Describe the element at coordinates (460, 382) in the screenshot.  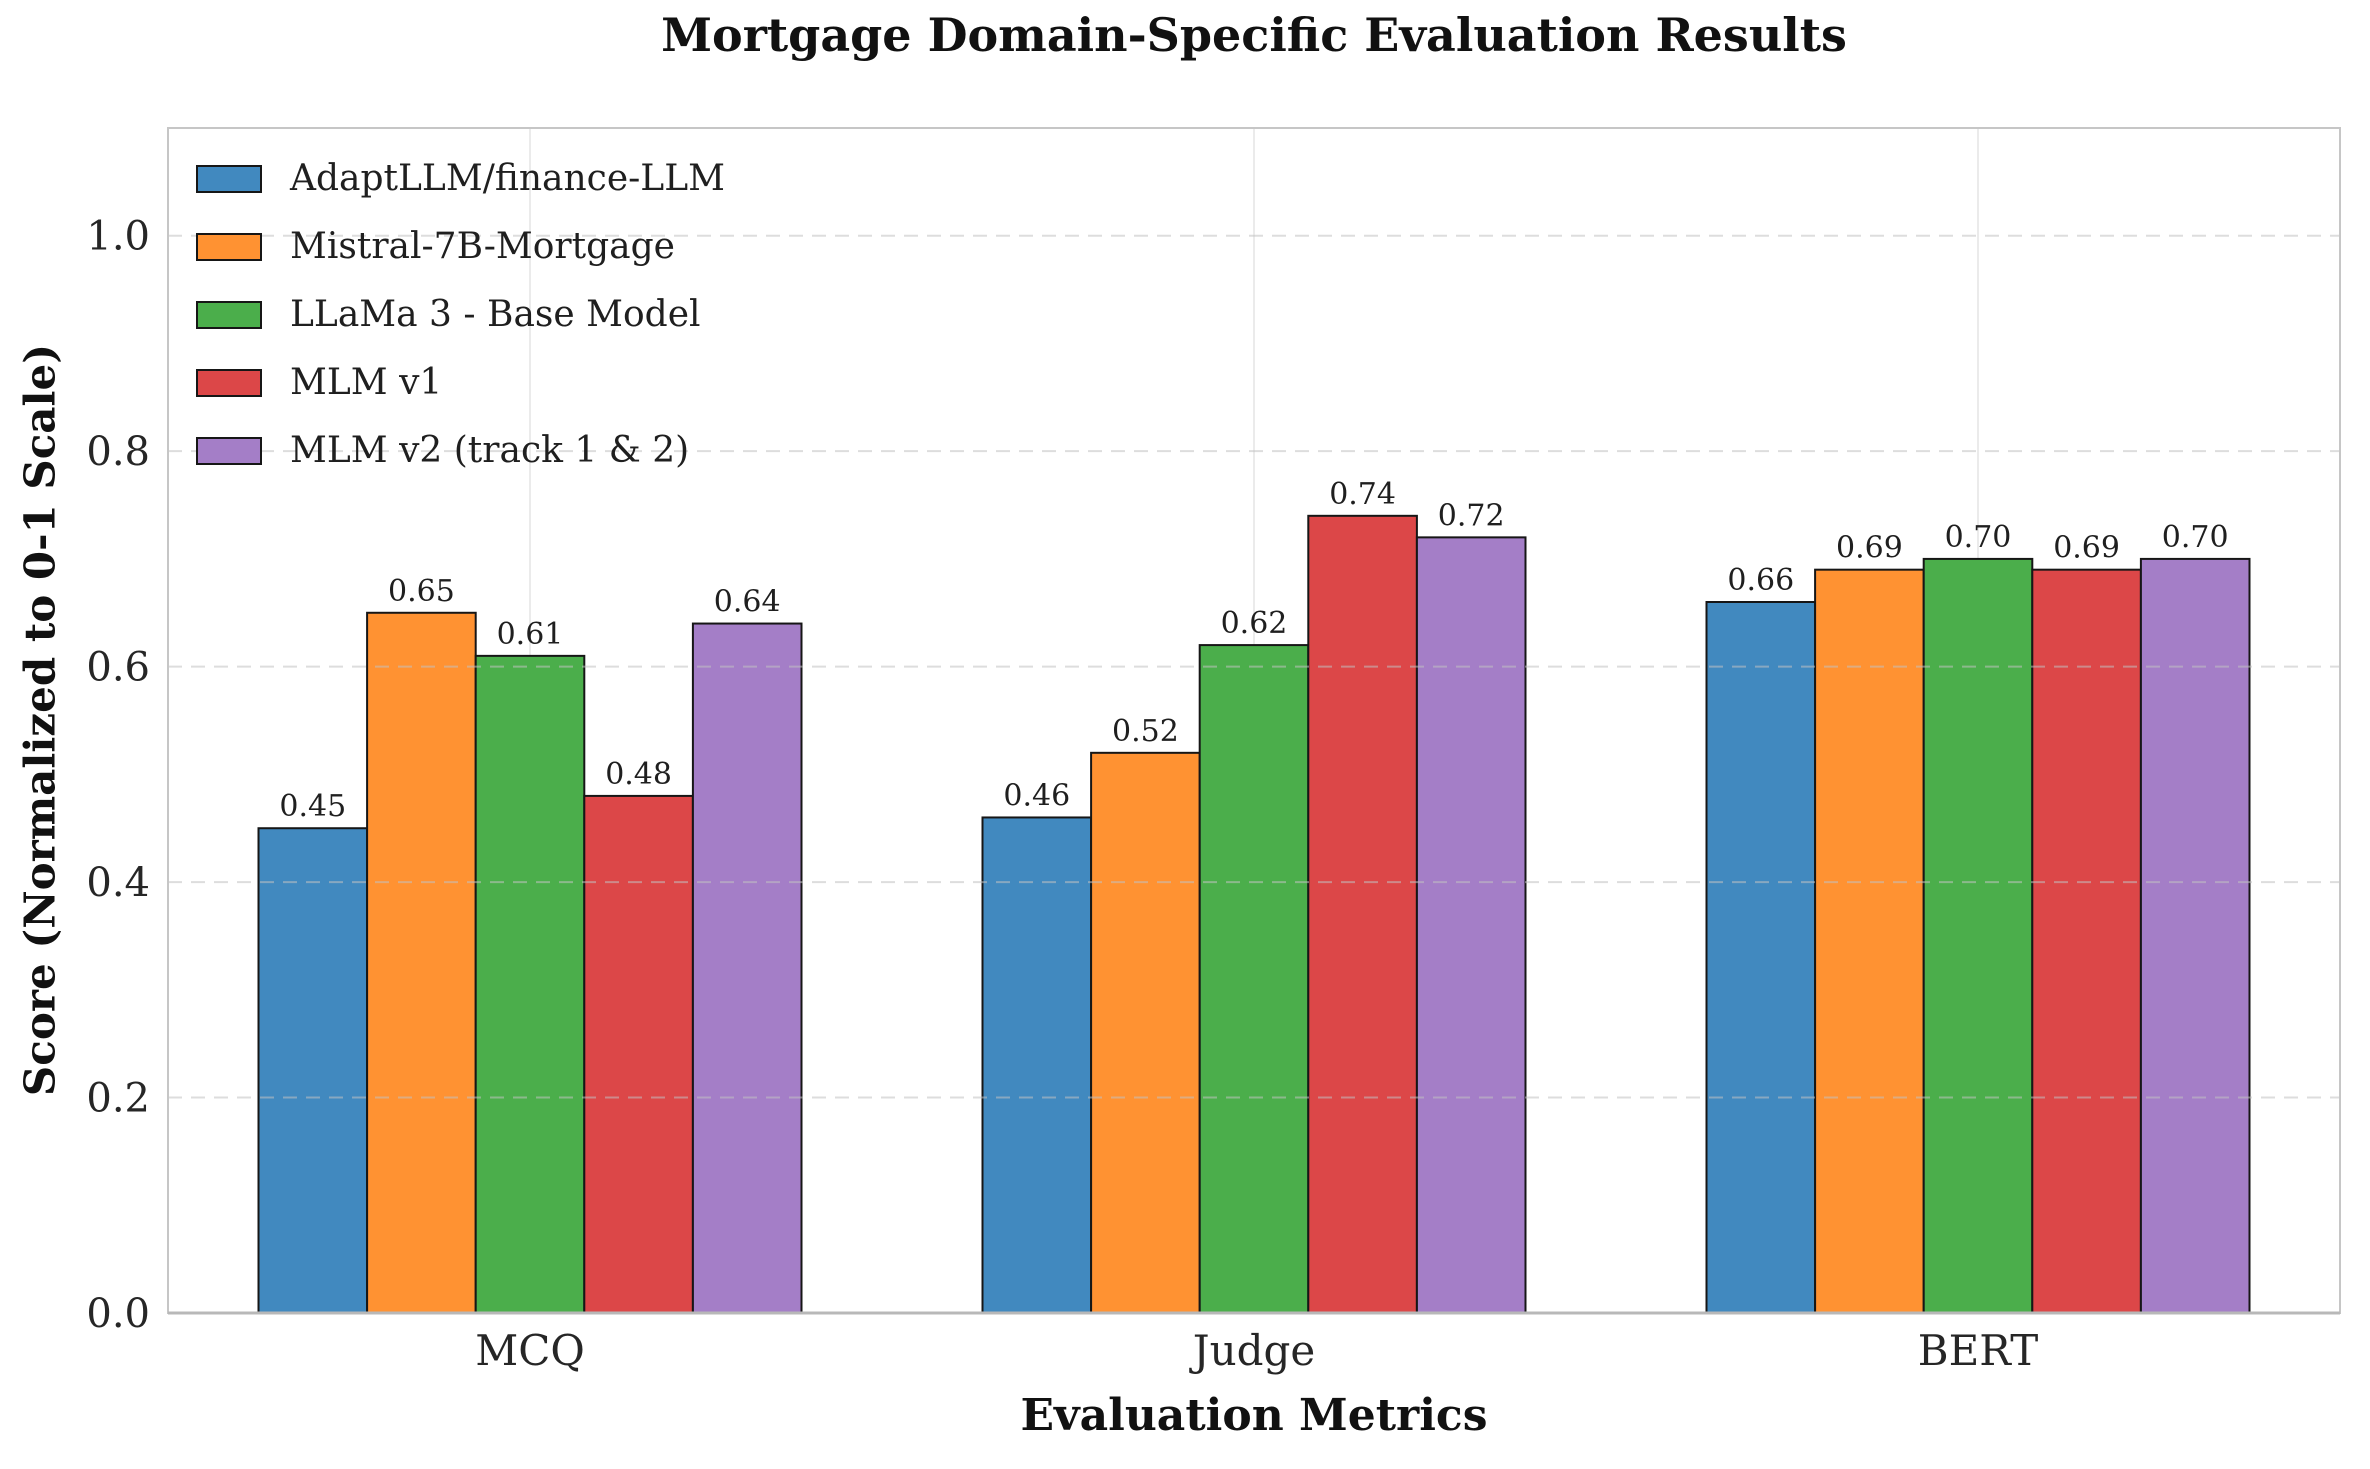
I see `legend-item: MLM v1` at that location.